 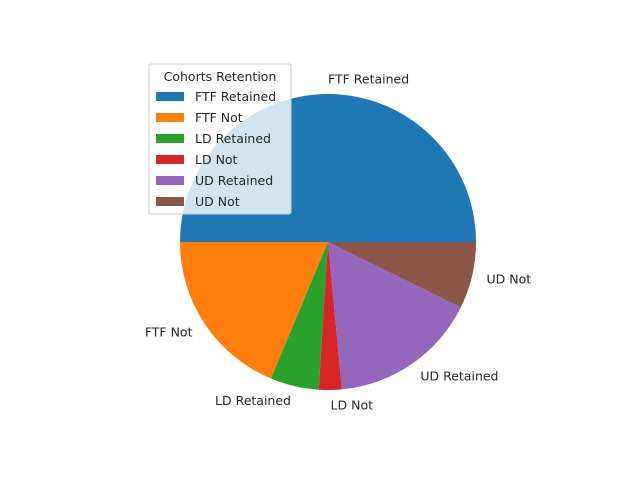 What do you see at coordinates (254, 310) in the screenshot?
I see `pie-slice-ftf-not` at bounding box center [254, 310].